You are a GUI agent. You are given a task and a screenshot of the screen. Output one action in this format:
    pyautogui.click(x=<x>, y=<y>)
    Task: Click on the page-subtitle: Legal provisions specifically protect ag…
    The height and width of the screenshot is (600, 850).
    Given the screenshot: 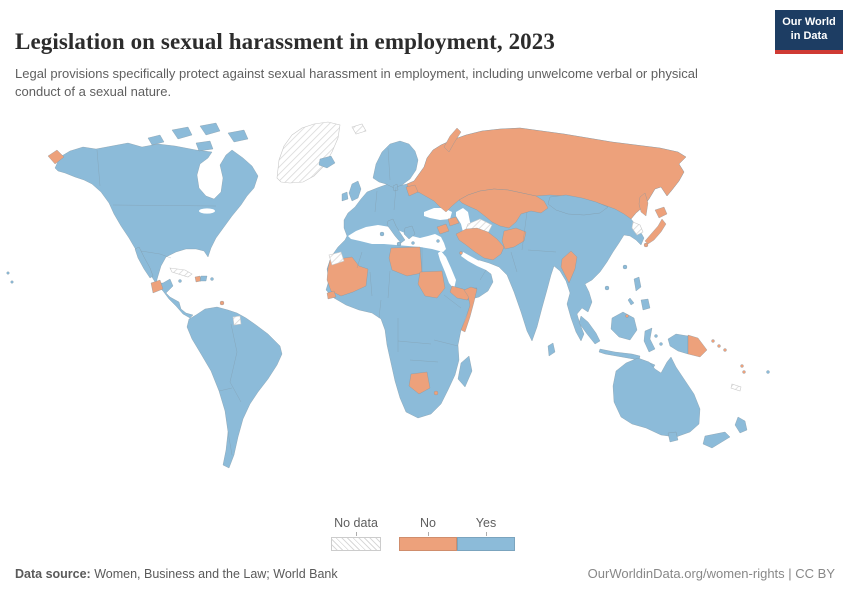 What is the action you would take?
    pyautogui.click(x=356, y=83)
    